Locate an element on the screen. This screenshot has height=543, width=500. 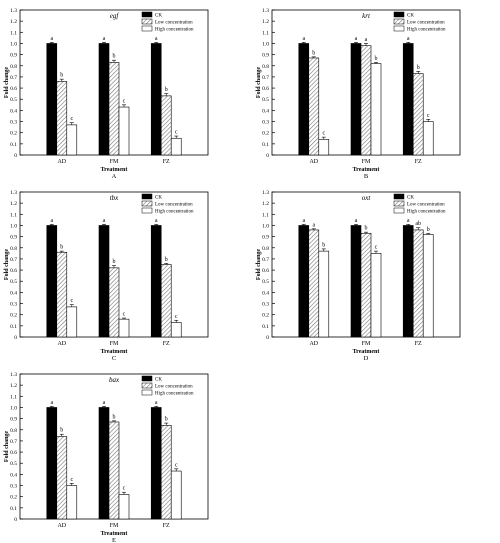
y-tick-label: 1.1 is located at coordinates (265, 215).